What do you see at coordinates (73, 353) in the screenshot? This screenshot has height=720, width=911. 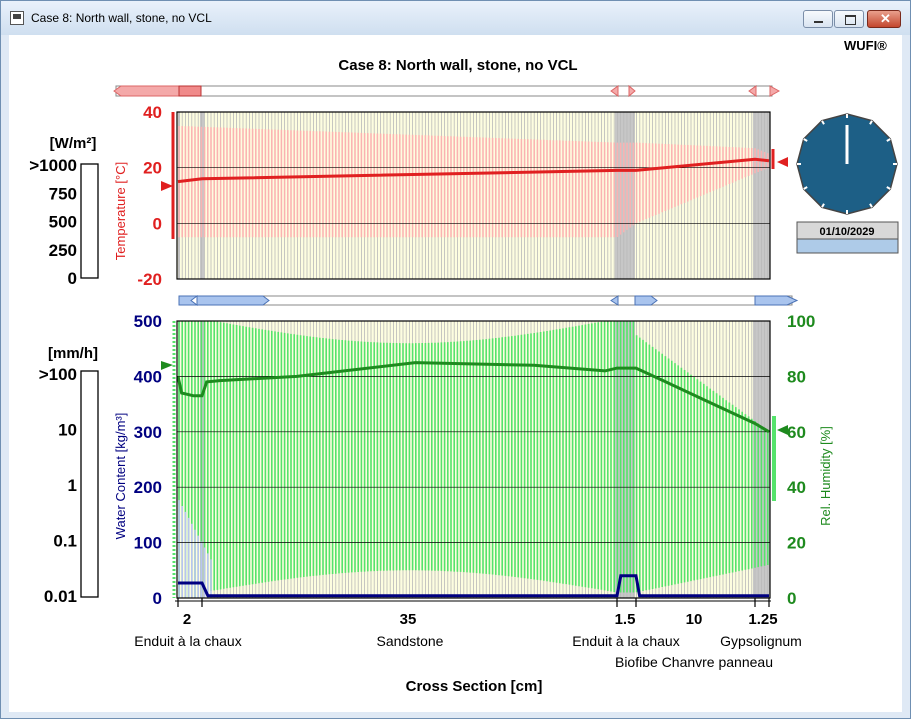 I see `rain-unit: [mm/h]` at bounding box center [73, 353].